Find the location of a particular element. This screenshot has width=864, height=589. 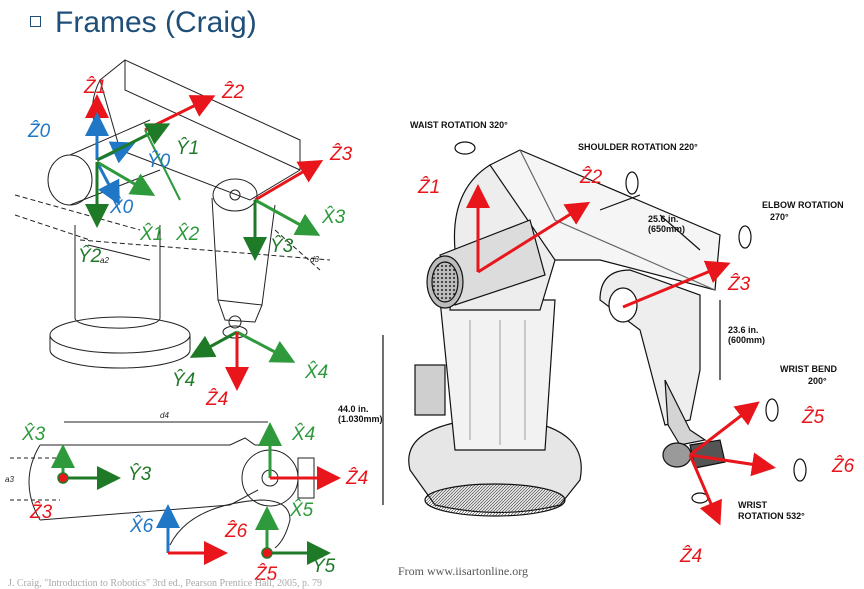

x0-axis-arrow is located at coordinates (107, 183).